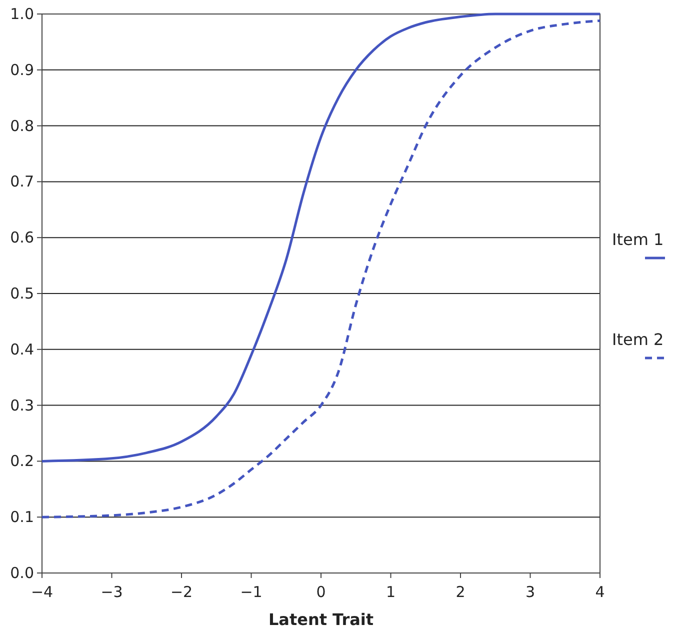 Image resolution: width=681 pixels, height=637 pixels. Describe the element at coordinates (638, 239) in the screenshot. I see `text: Item 1` at that location.